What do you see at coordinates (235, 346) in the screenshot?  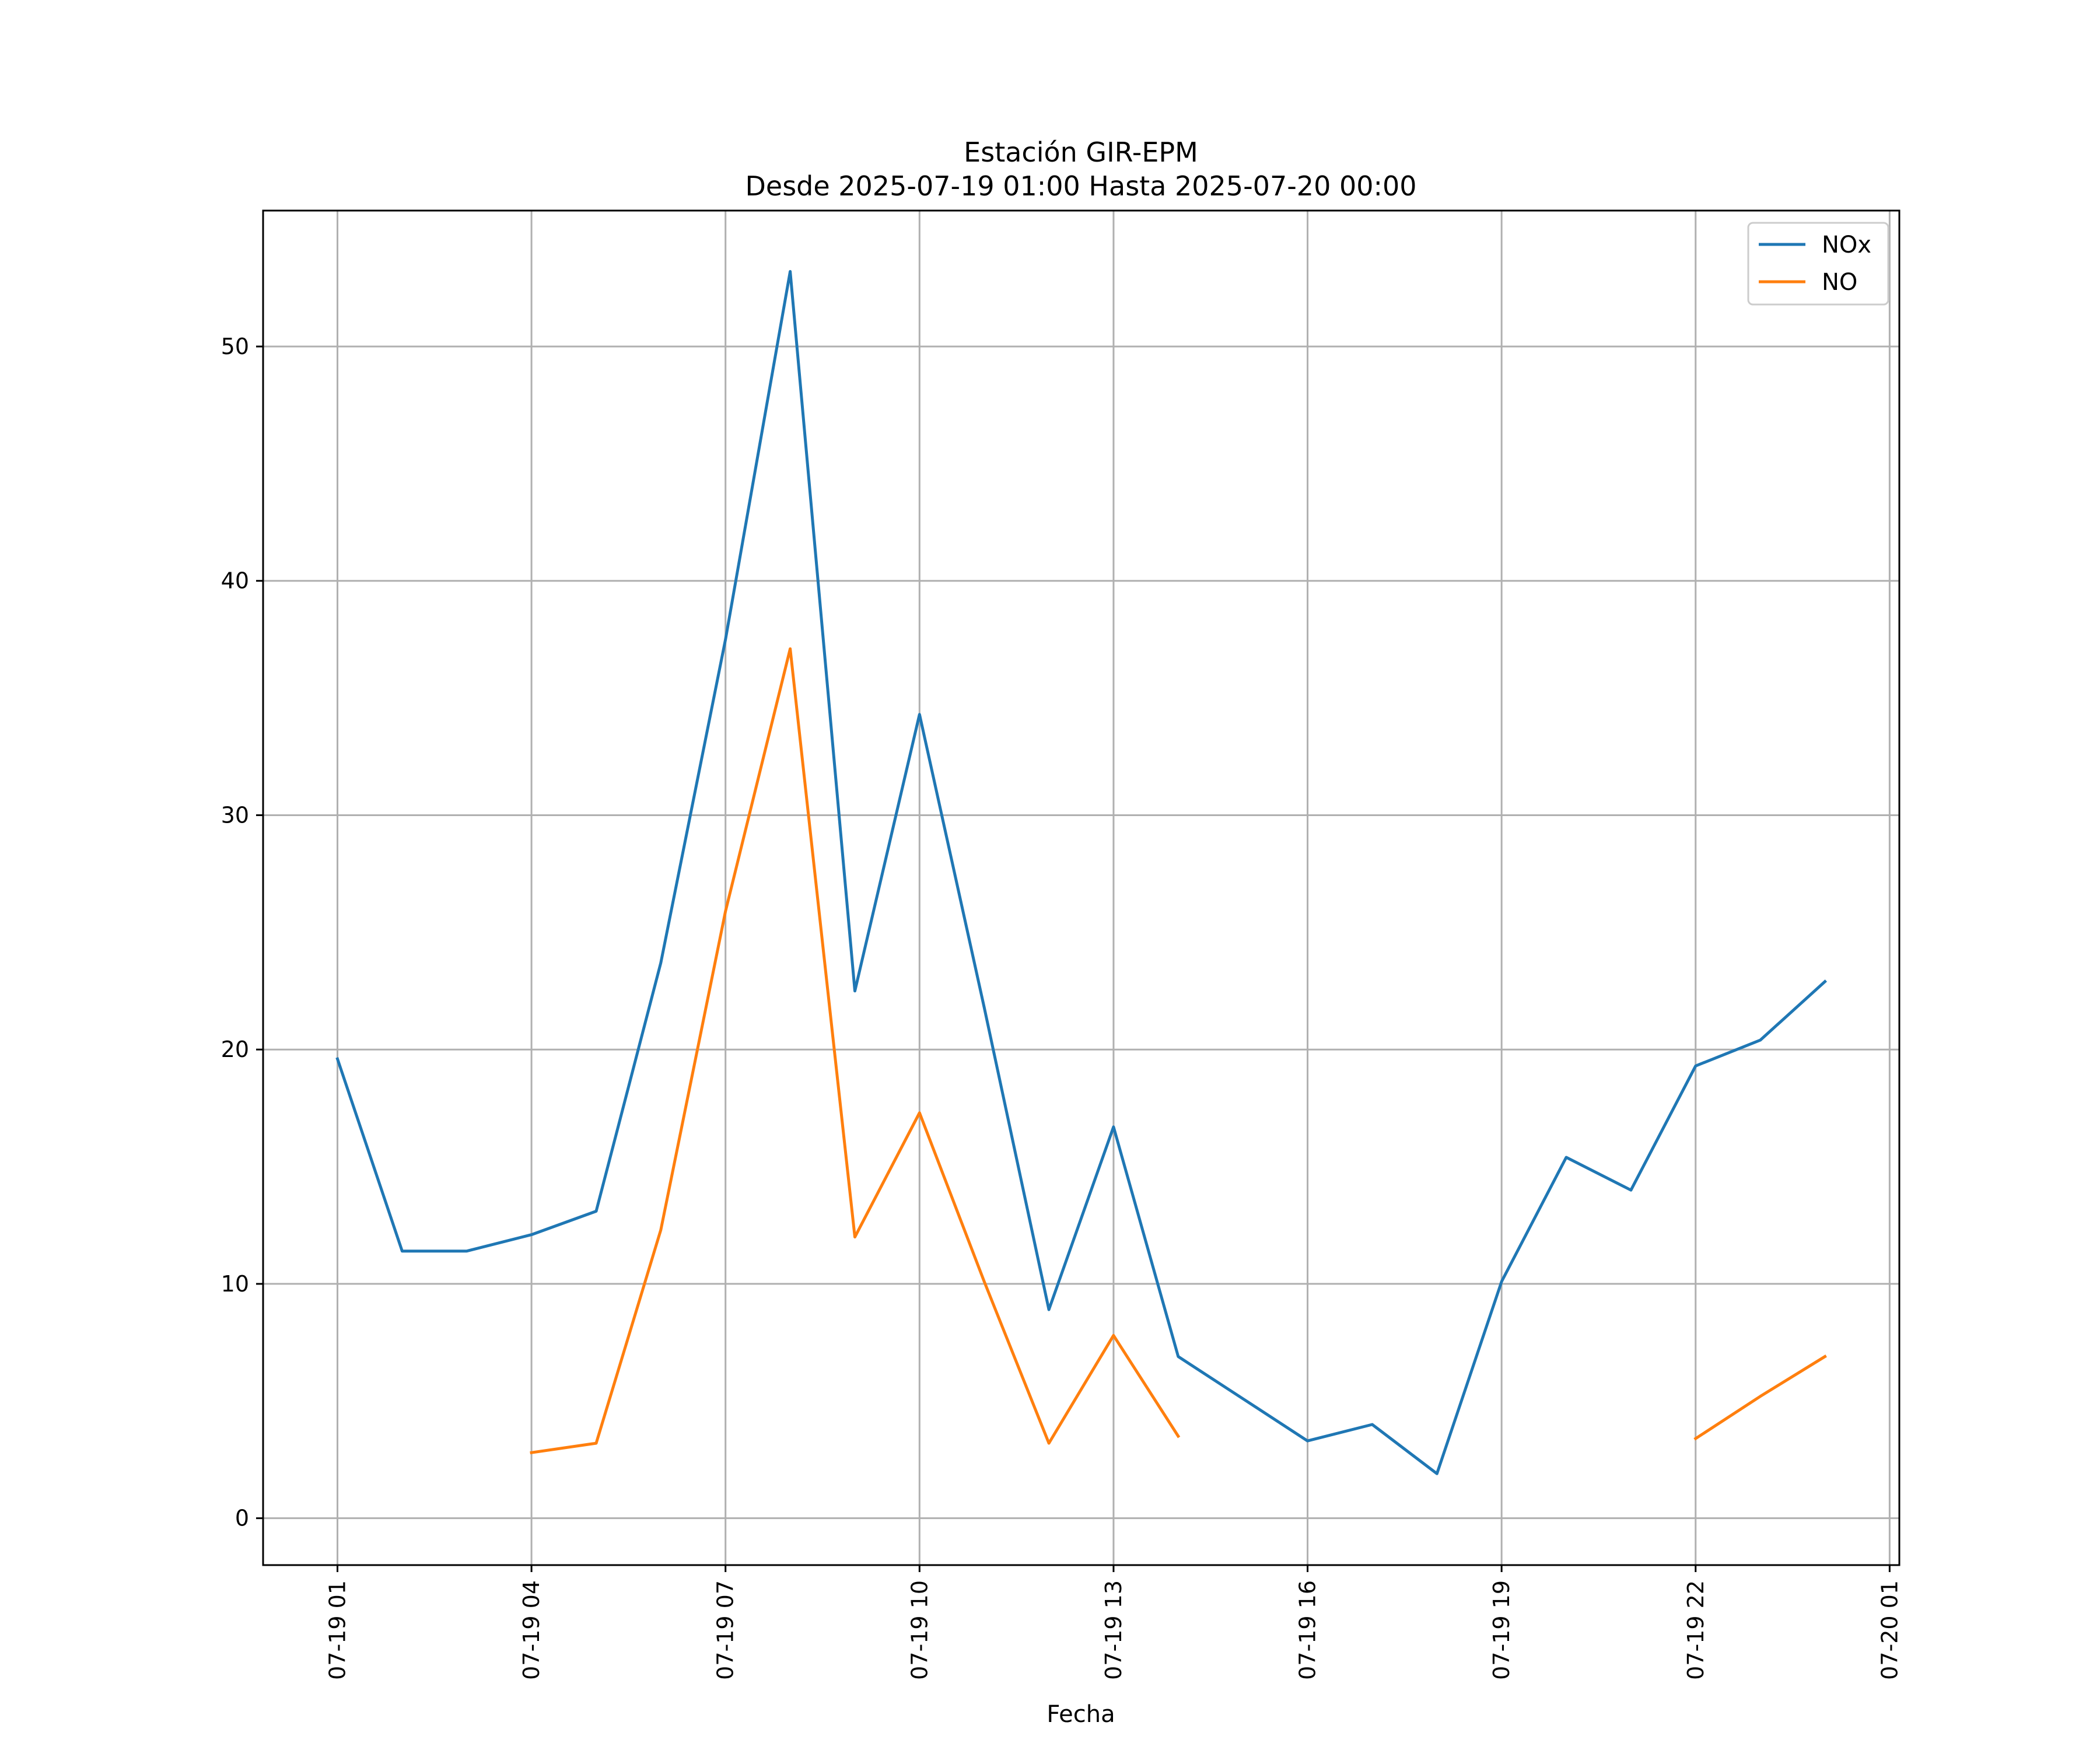 I see `y-tick-label: 50` at bounding box center [235, 346].